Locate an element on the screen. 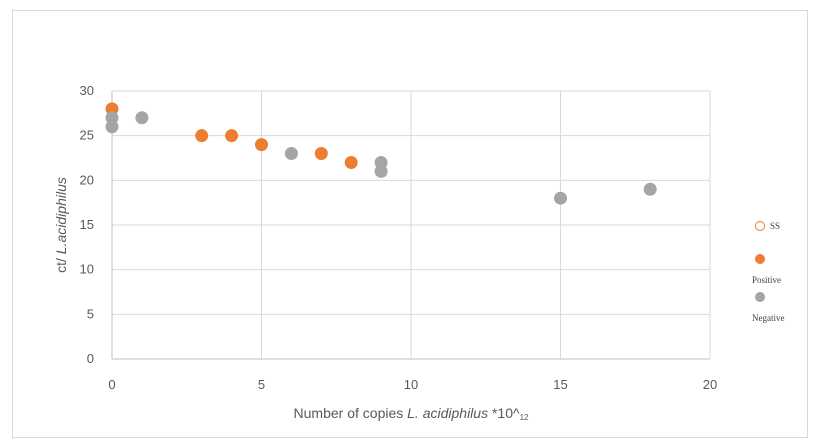  y-tick-label-5: 5 is located at coordinates (90, 313).